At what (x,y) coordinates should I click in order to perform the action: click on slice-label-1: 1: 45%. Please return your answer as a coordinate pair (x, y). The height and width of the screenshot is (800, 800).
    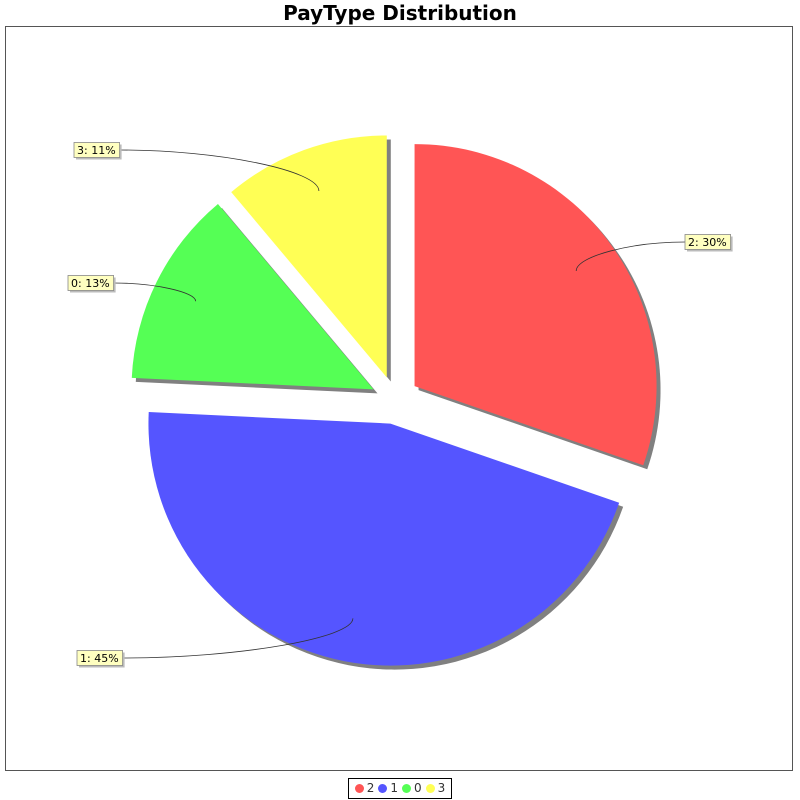
    Looking at the image, I should click on (99, 658).